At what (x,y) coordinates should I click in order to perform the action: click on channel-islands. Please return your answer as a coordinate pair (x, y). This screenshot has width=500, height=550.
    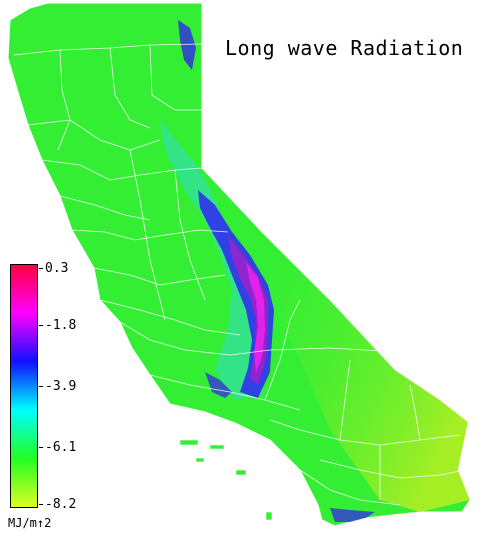
    Looking at the image, I should click on (226, 480).